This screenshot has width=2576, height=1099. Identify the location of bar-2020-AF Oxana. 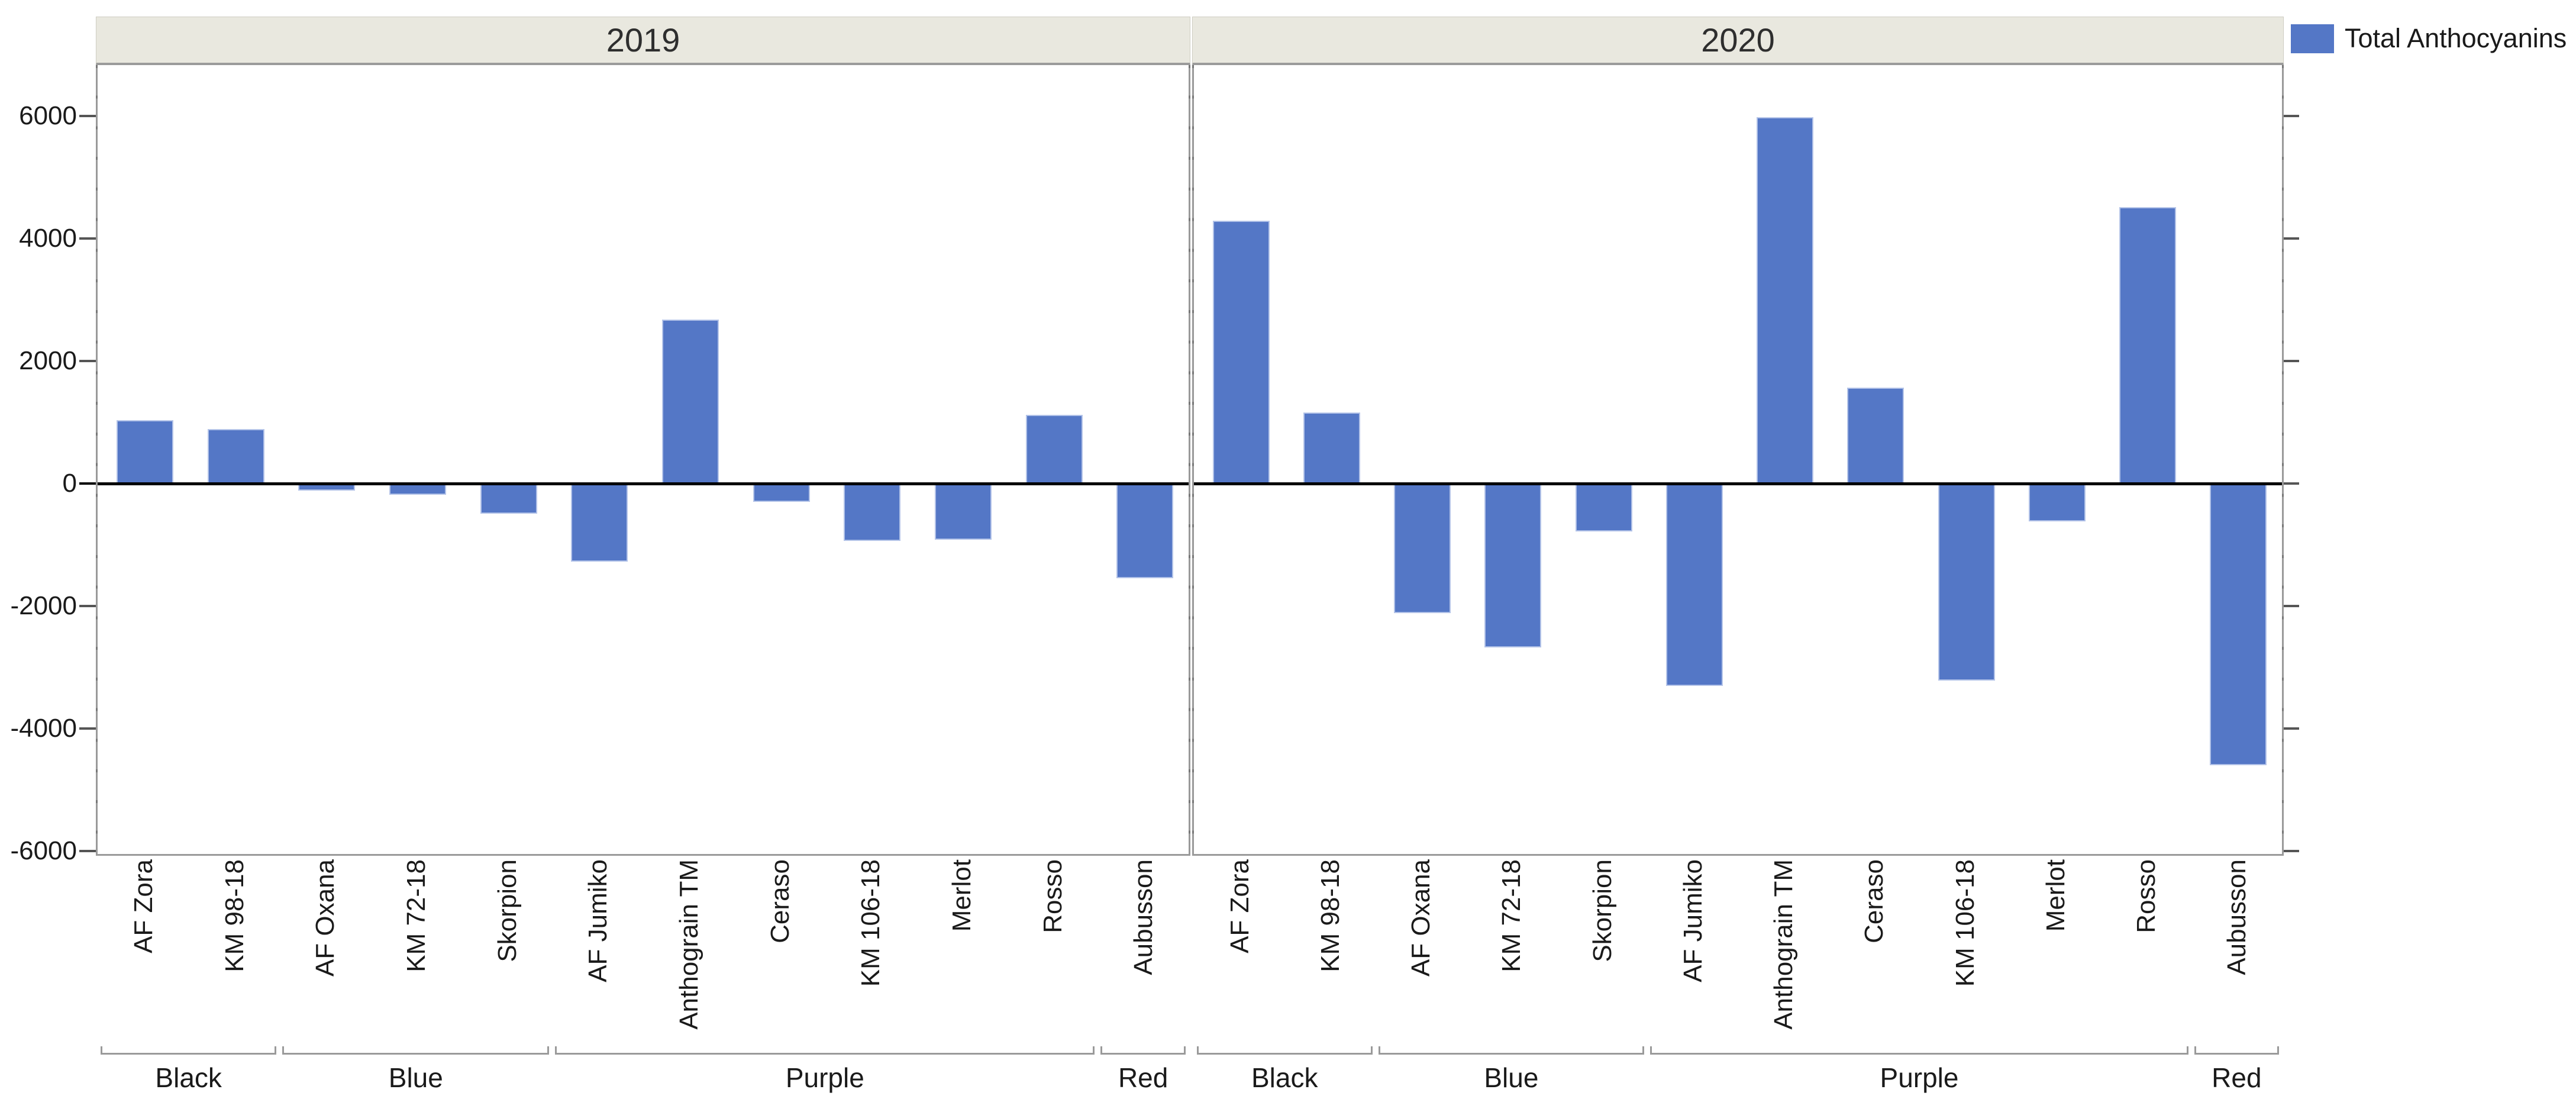
(1422, 549).